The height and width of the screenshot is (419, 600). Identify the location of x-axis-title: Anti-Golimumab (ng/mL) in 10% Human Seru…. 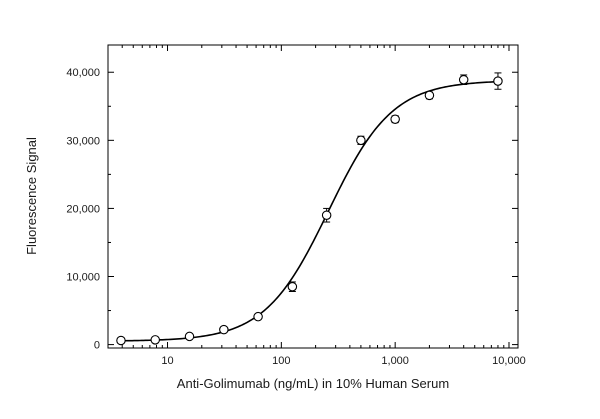
(313, 383).